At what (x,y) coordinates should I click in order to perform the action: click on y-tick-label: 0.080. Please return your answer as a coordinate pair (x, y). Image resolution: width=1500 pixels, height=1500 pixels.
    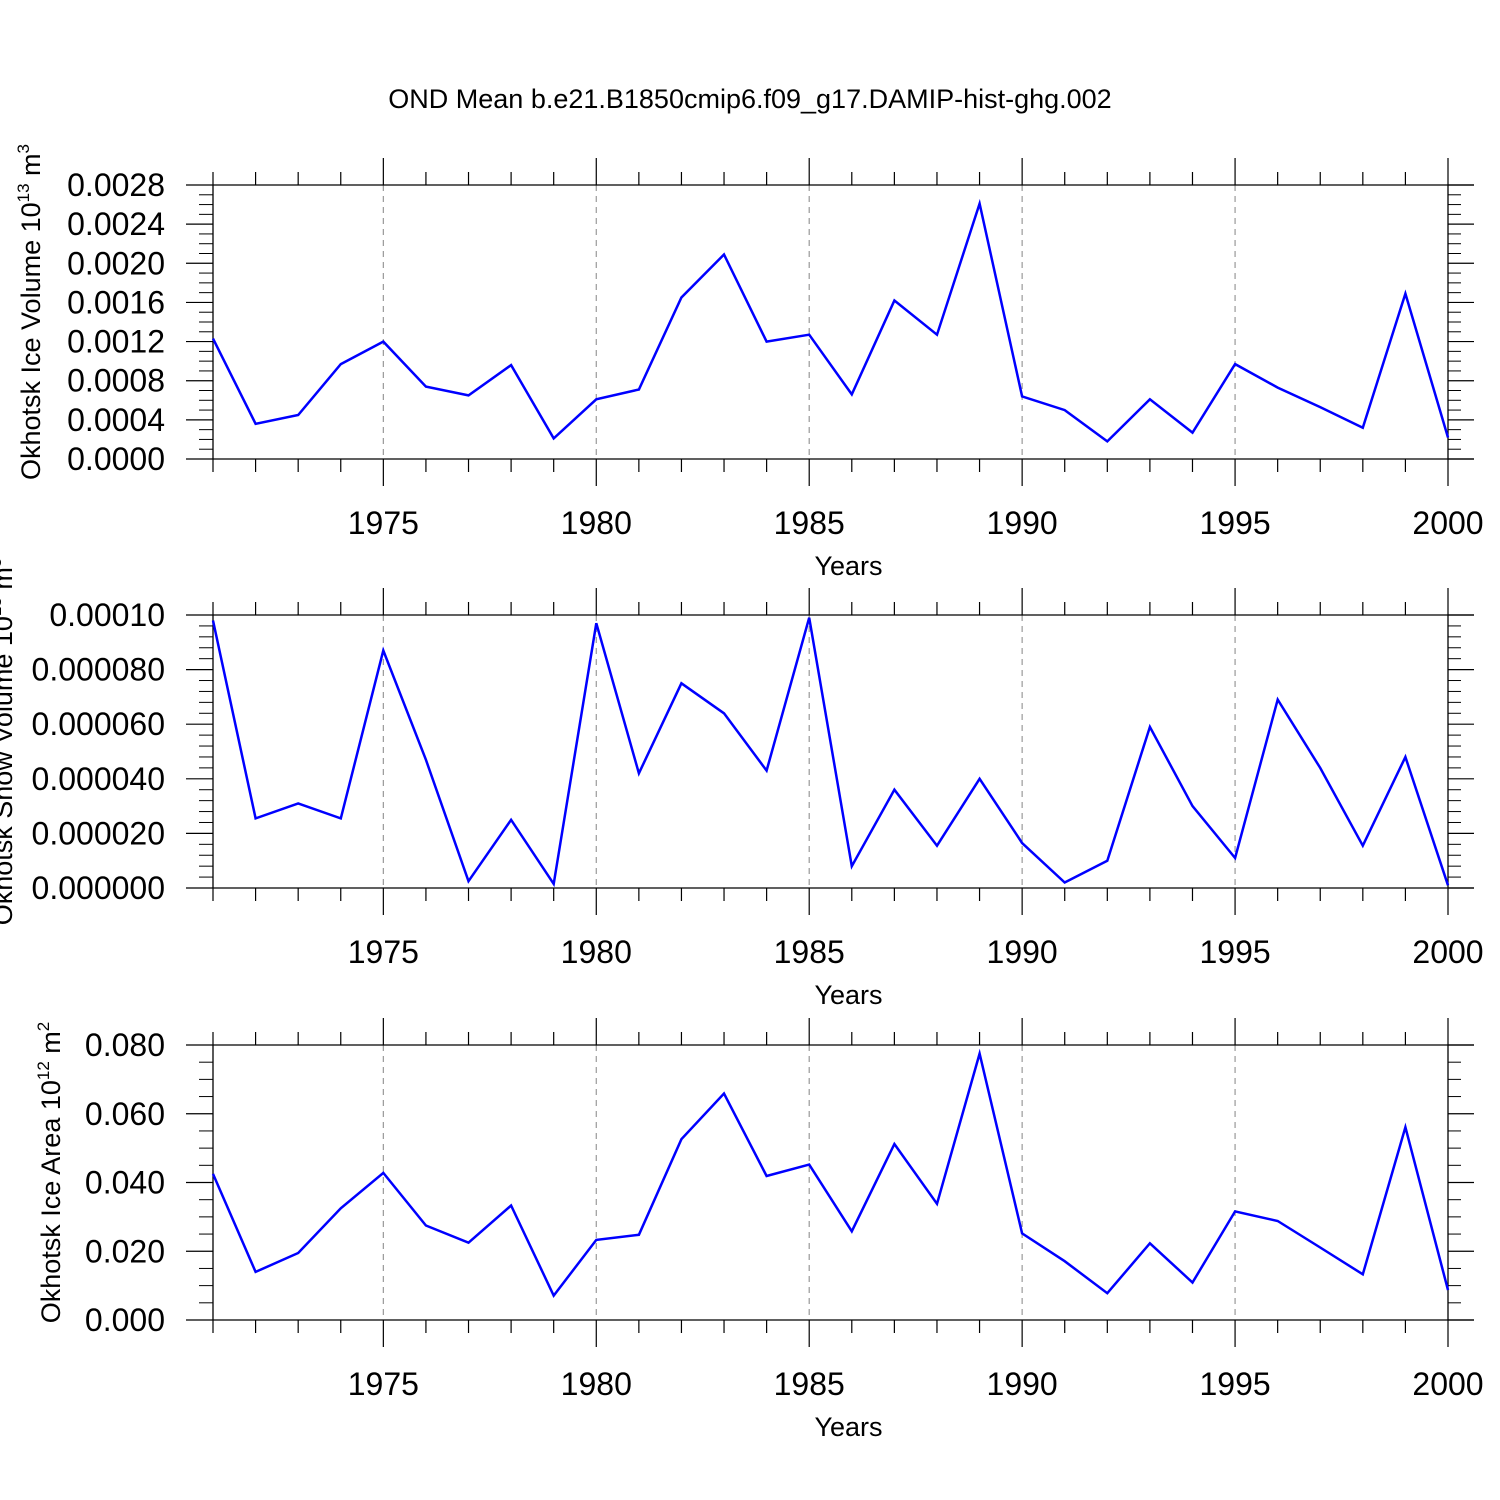
    Looking at the image, I should click on (125, 1045).